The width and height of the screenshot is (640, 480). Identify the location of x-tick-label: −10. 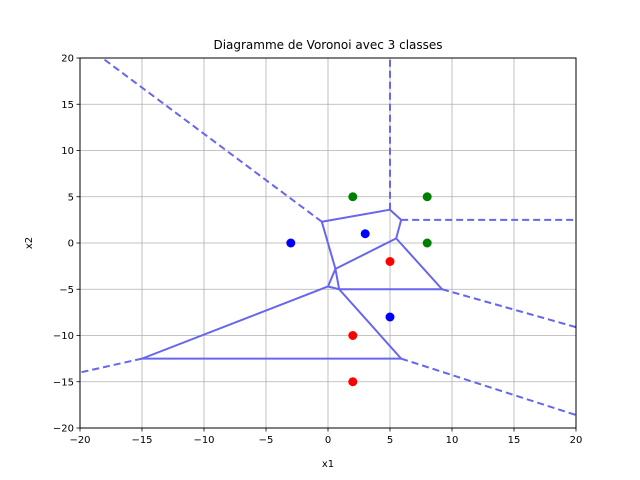
(203, 440).